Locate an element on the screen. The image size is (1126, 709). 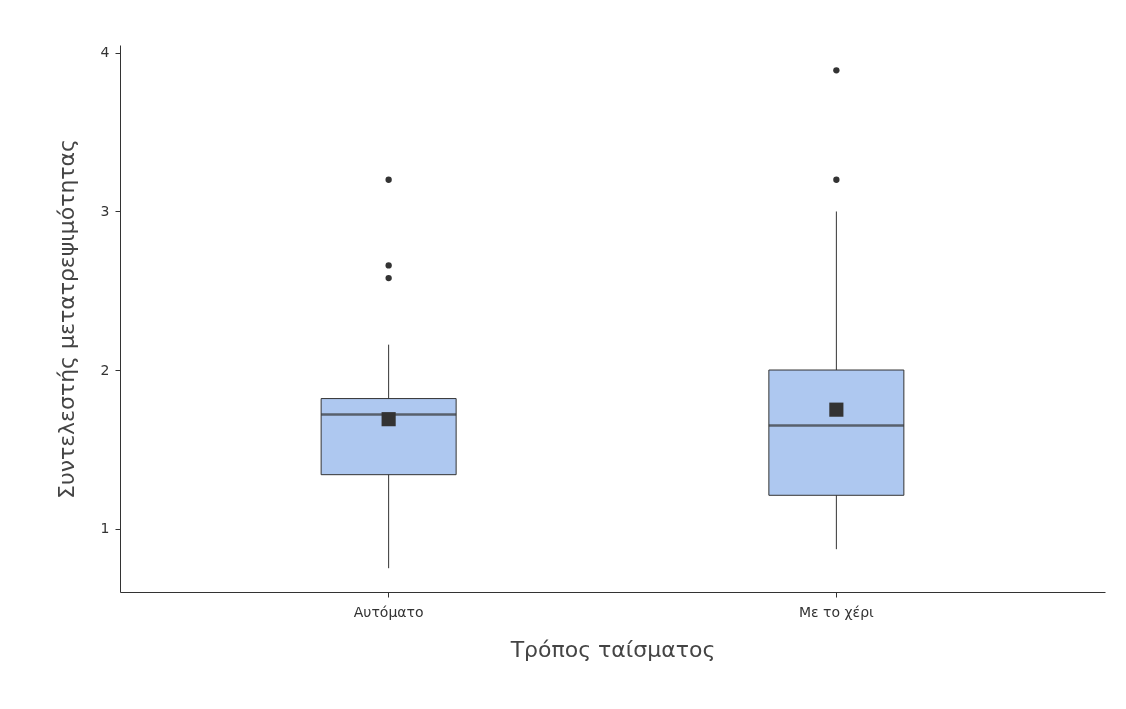
y-tick-label: 4 is located at coordinates (105, 52).